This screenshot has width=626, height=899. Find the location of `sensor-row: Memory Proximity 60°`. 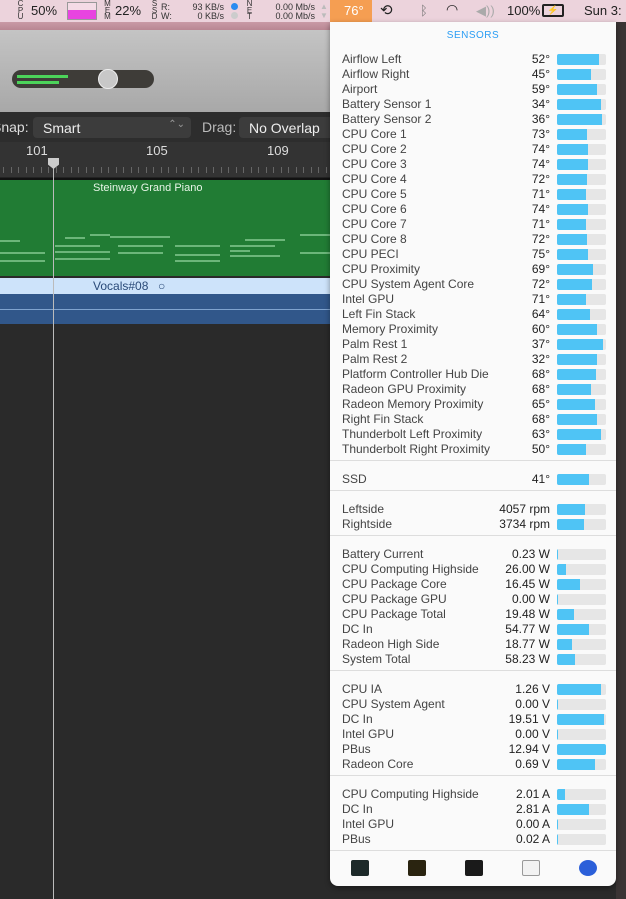

sensor-row: Memory Proximity 60° is located at coordinates (474, 329).